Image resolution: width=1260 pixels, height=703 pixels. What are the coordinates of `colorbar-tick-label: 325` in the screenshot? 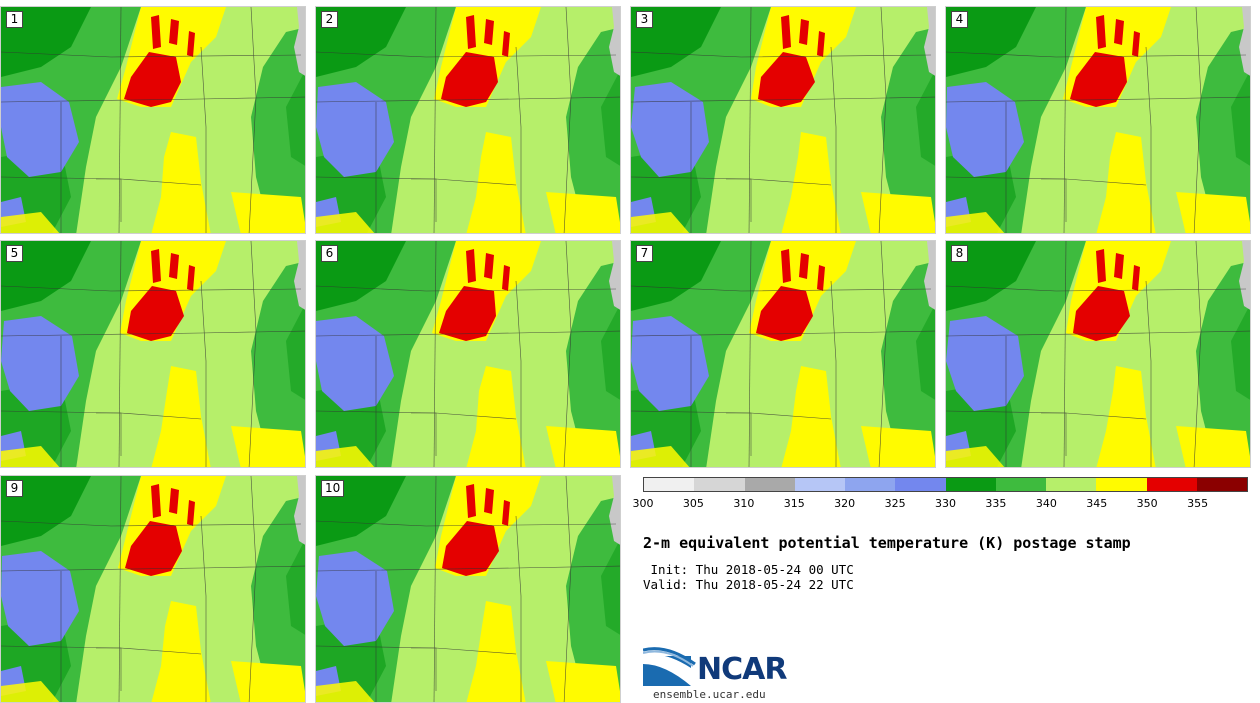 It's located at (895, 503).